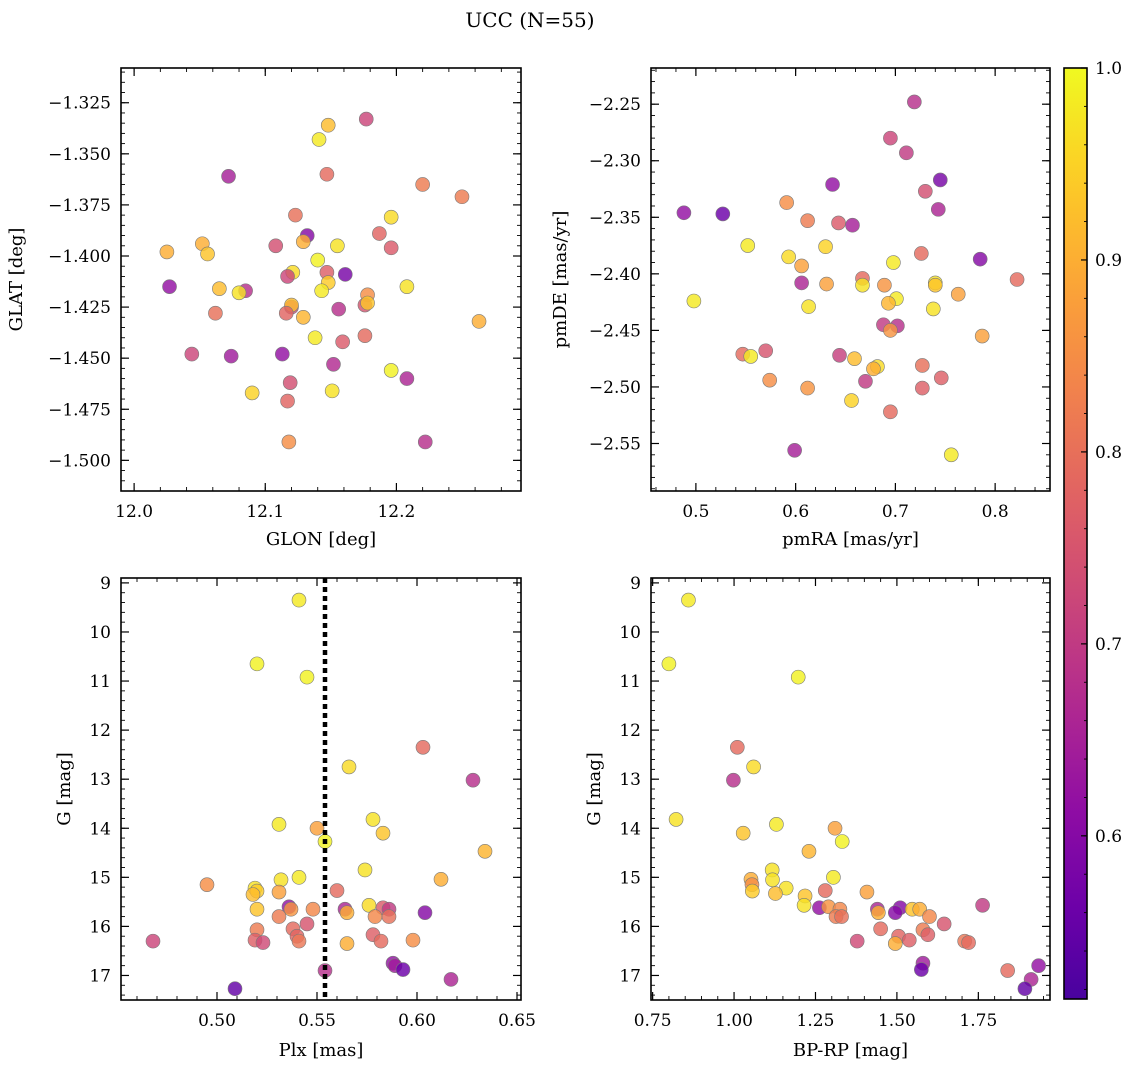 Image resolution: width=1136 pixels, height=1067 pixels. I want to click on y-tick-label: −1.475, so click(79, 410).